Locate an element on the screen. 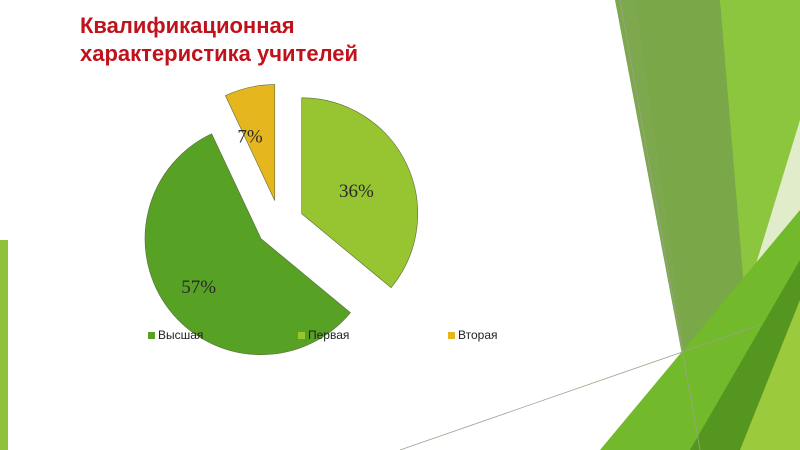 The height and width of the screenshot is (450, 800). decor-left-strip is located at coordinates (4, 345).